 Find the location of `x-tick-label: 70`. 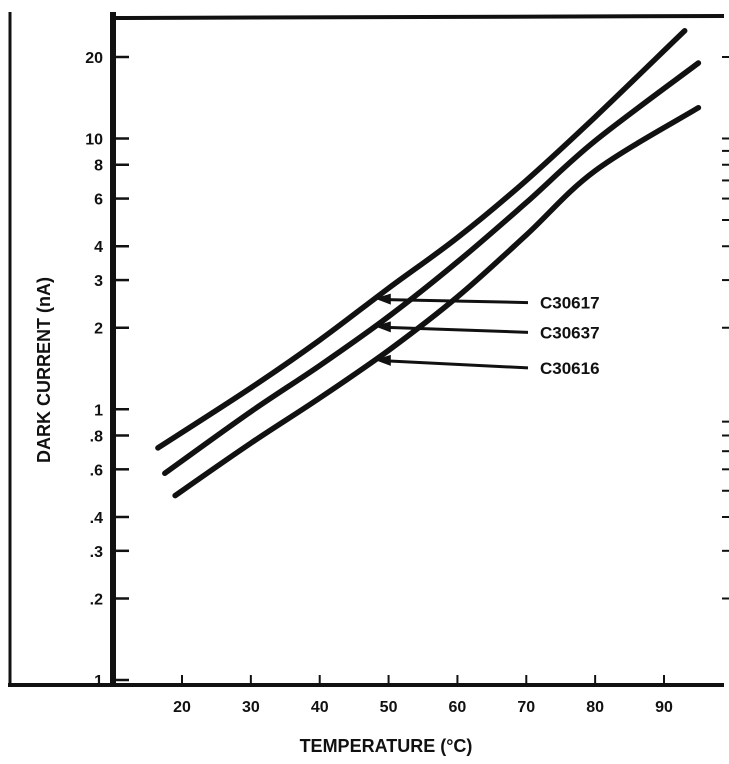

x-tick-label: 70 is located at coordinates (526, 707).